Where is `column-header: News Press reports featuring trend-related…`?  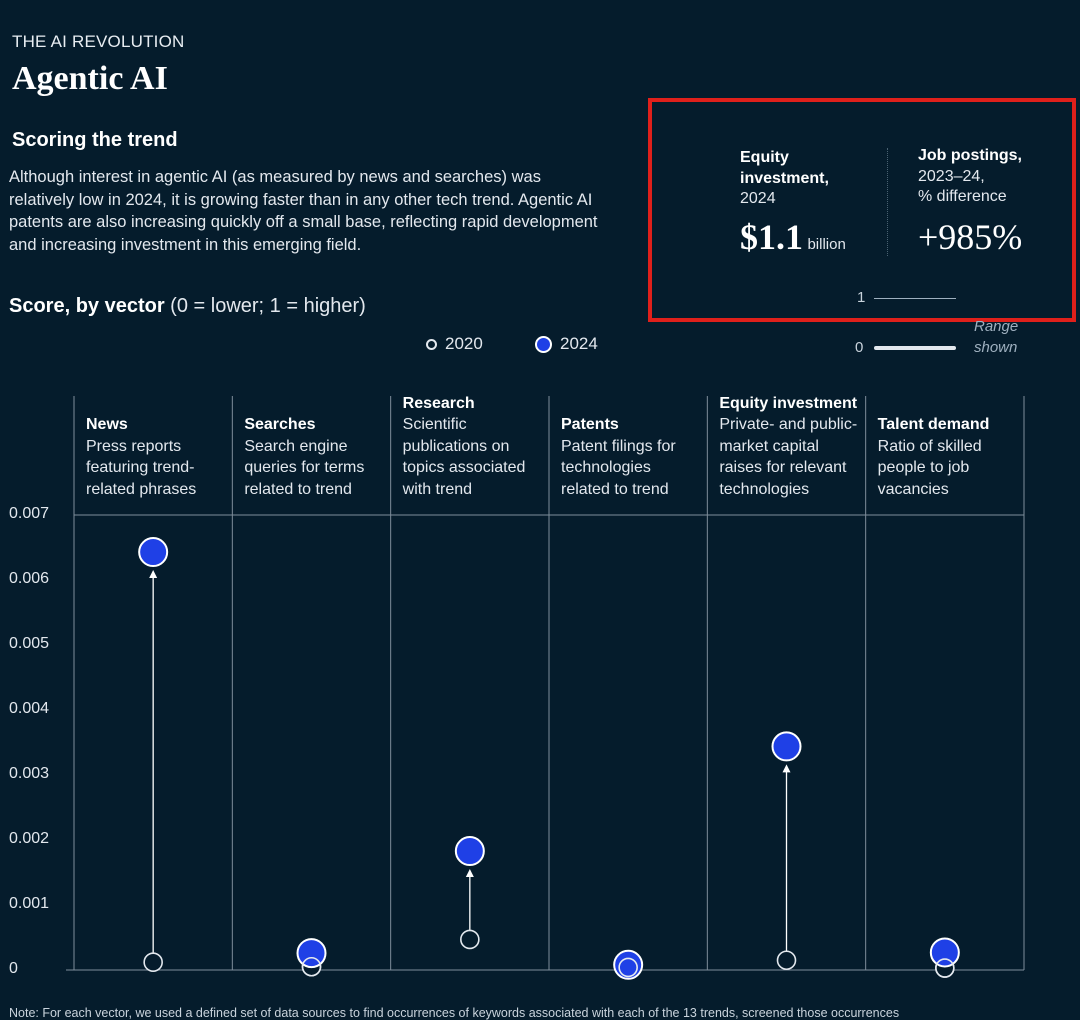 column-header: News Press reports featuring trend-related… is located at coordinates (161, 457).